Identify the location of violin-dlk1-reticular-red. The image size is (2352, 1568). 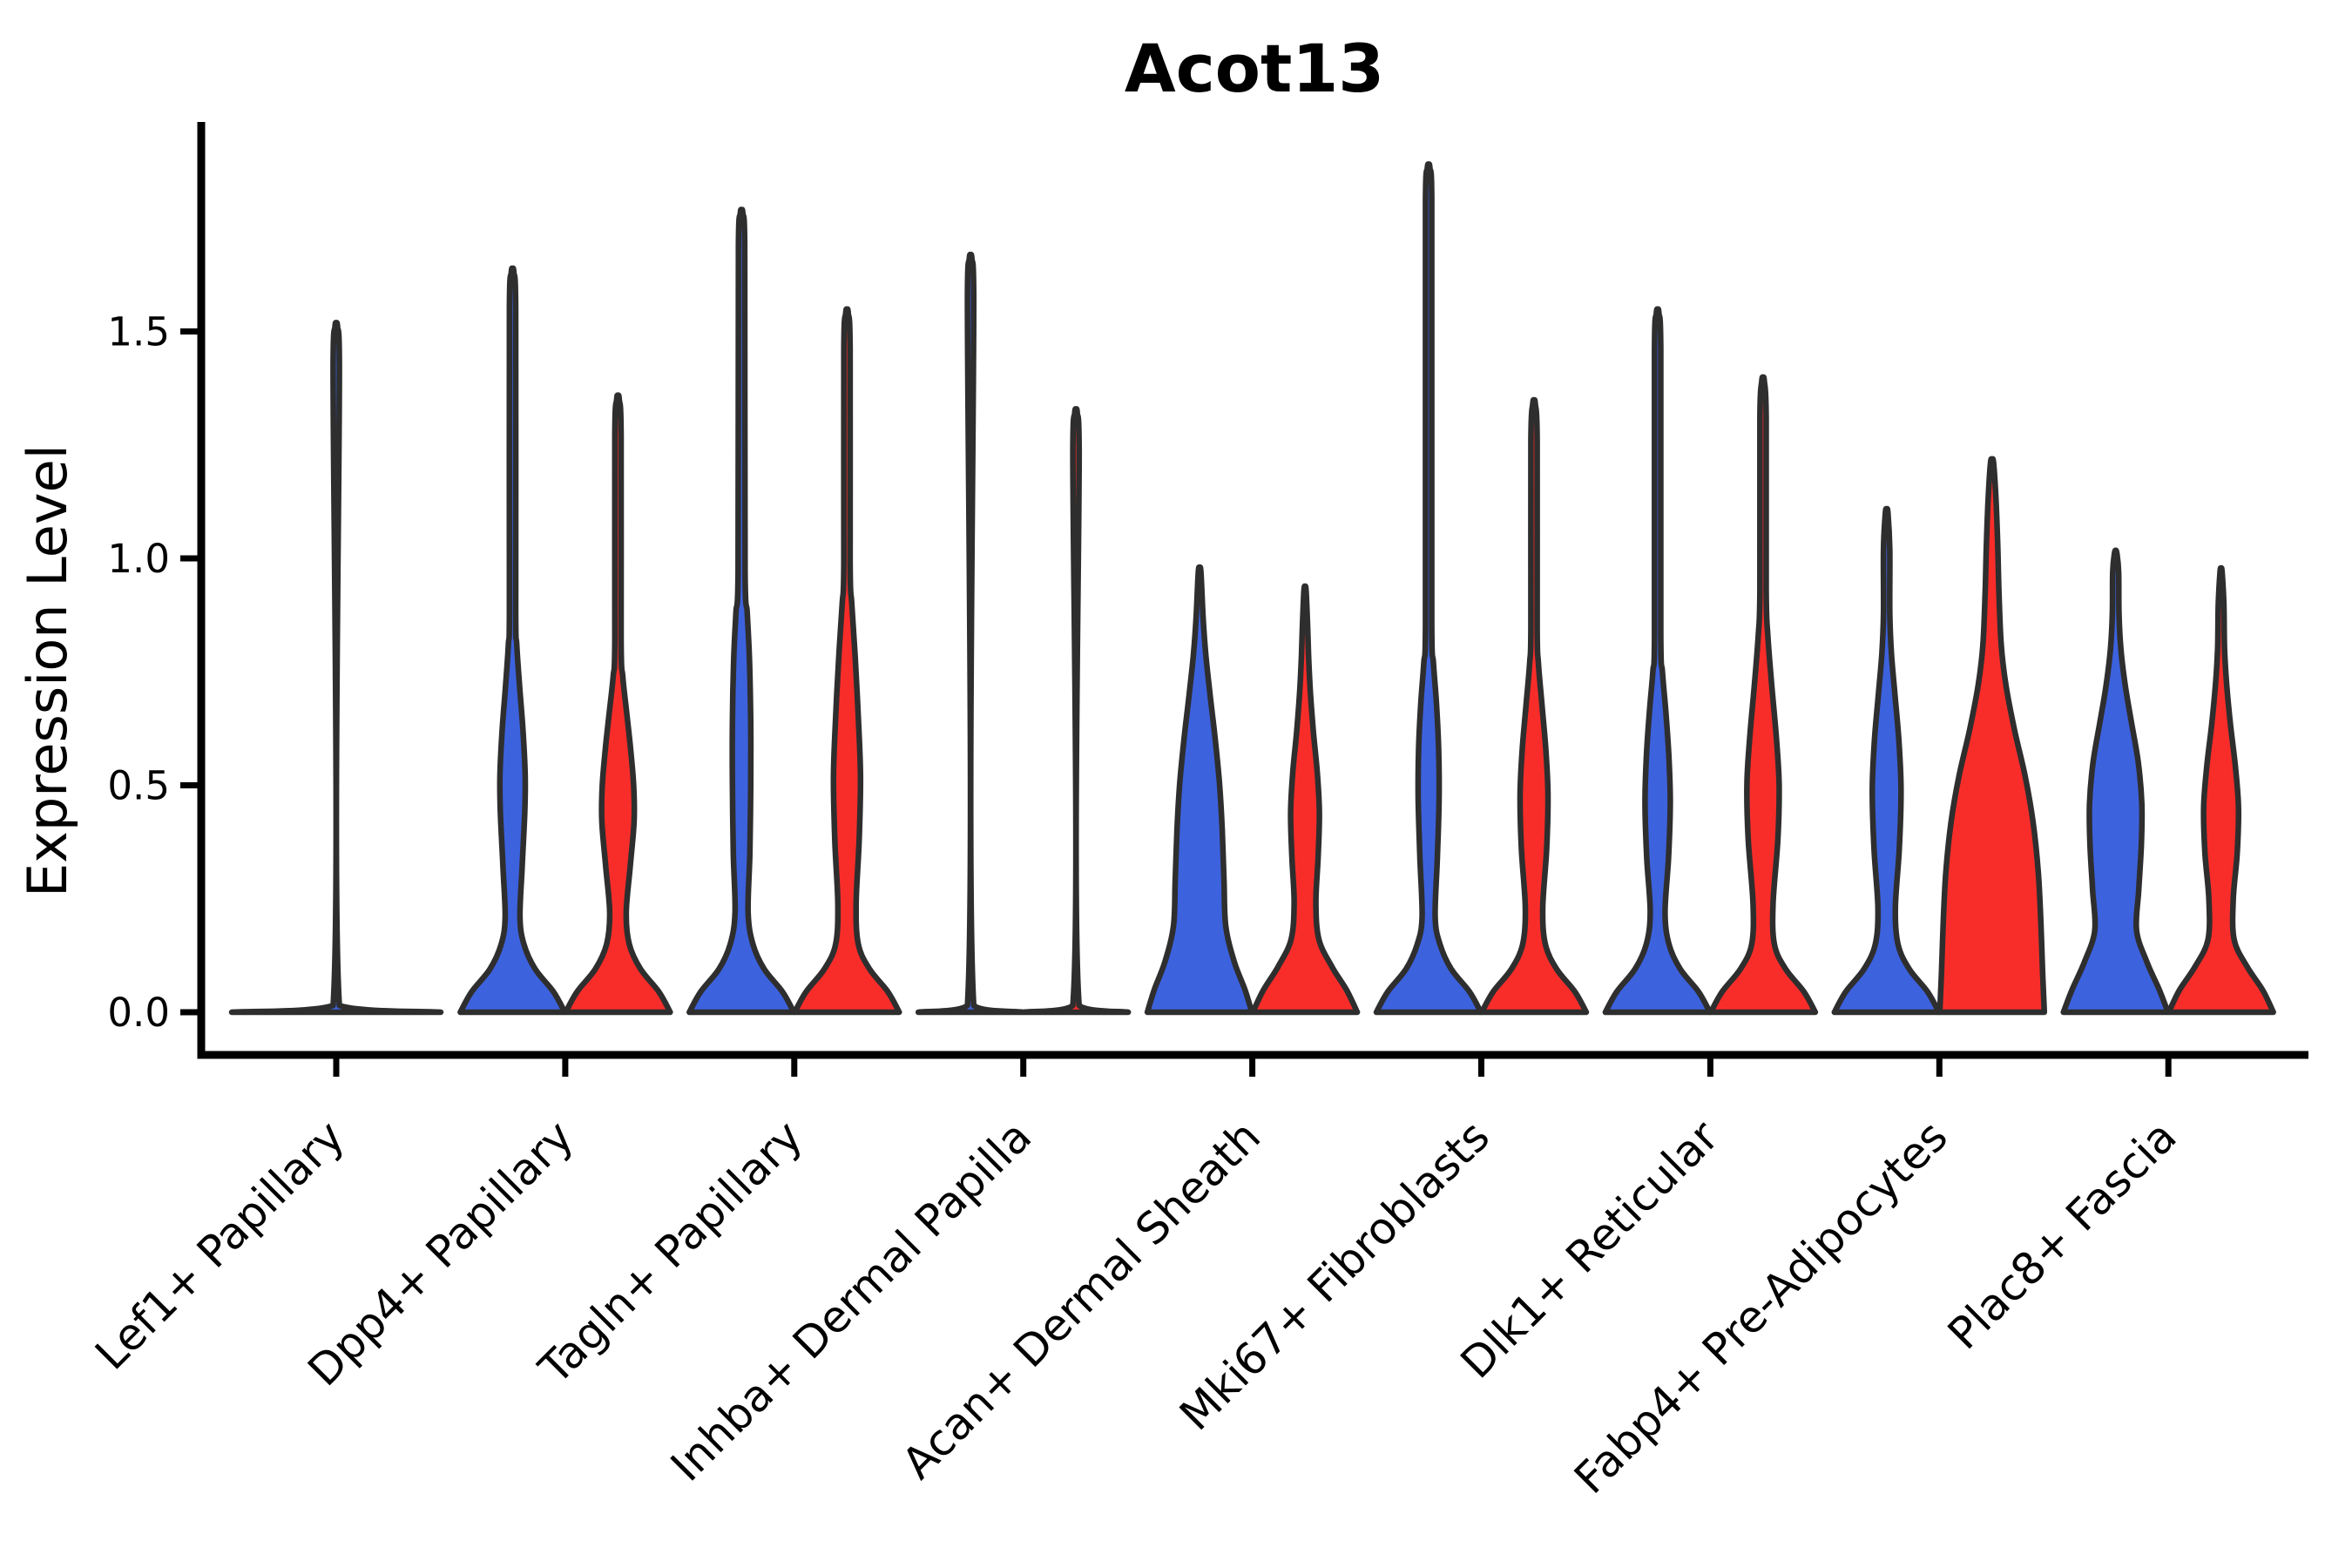
(1763, 695).